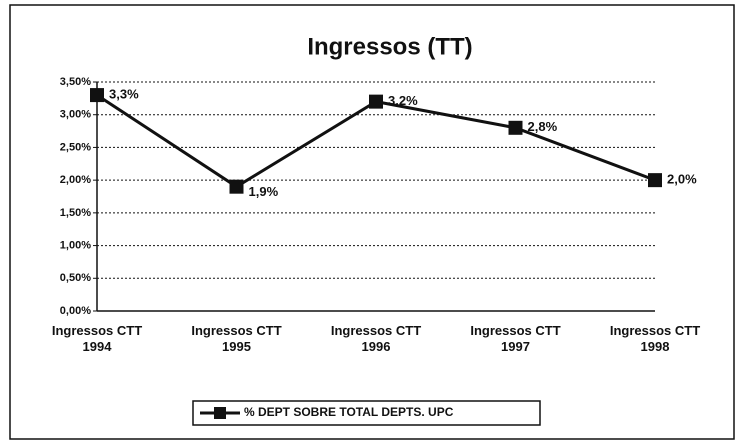  Describe the element at coordinates (376, 338) in the screenshot. I see `x-tick-label: Ingressos CTT 1996` at that location.